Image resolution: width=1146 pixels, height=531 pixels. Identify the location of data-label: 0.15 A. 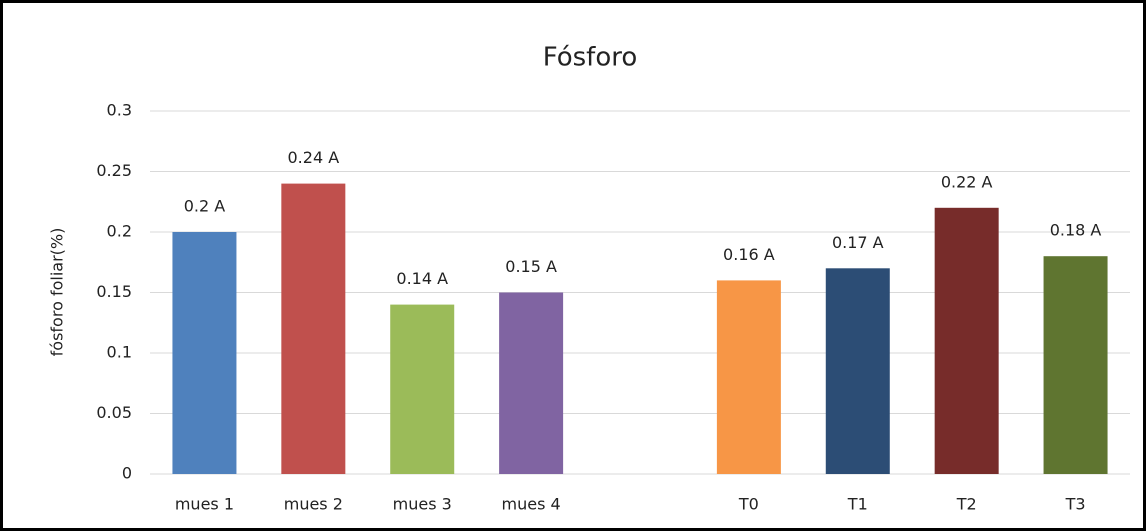
(531, 266).